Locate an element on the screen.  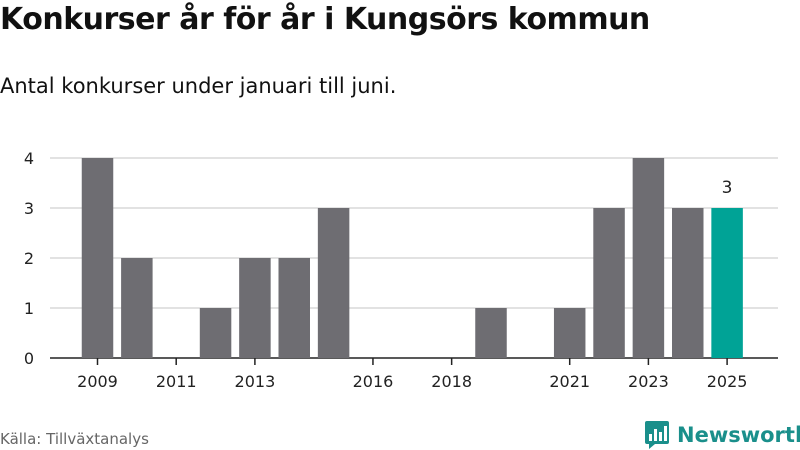
x-tick-label-2009: 2009 is located at coordinates (97, 381).